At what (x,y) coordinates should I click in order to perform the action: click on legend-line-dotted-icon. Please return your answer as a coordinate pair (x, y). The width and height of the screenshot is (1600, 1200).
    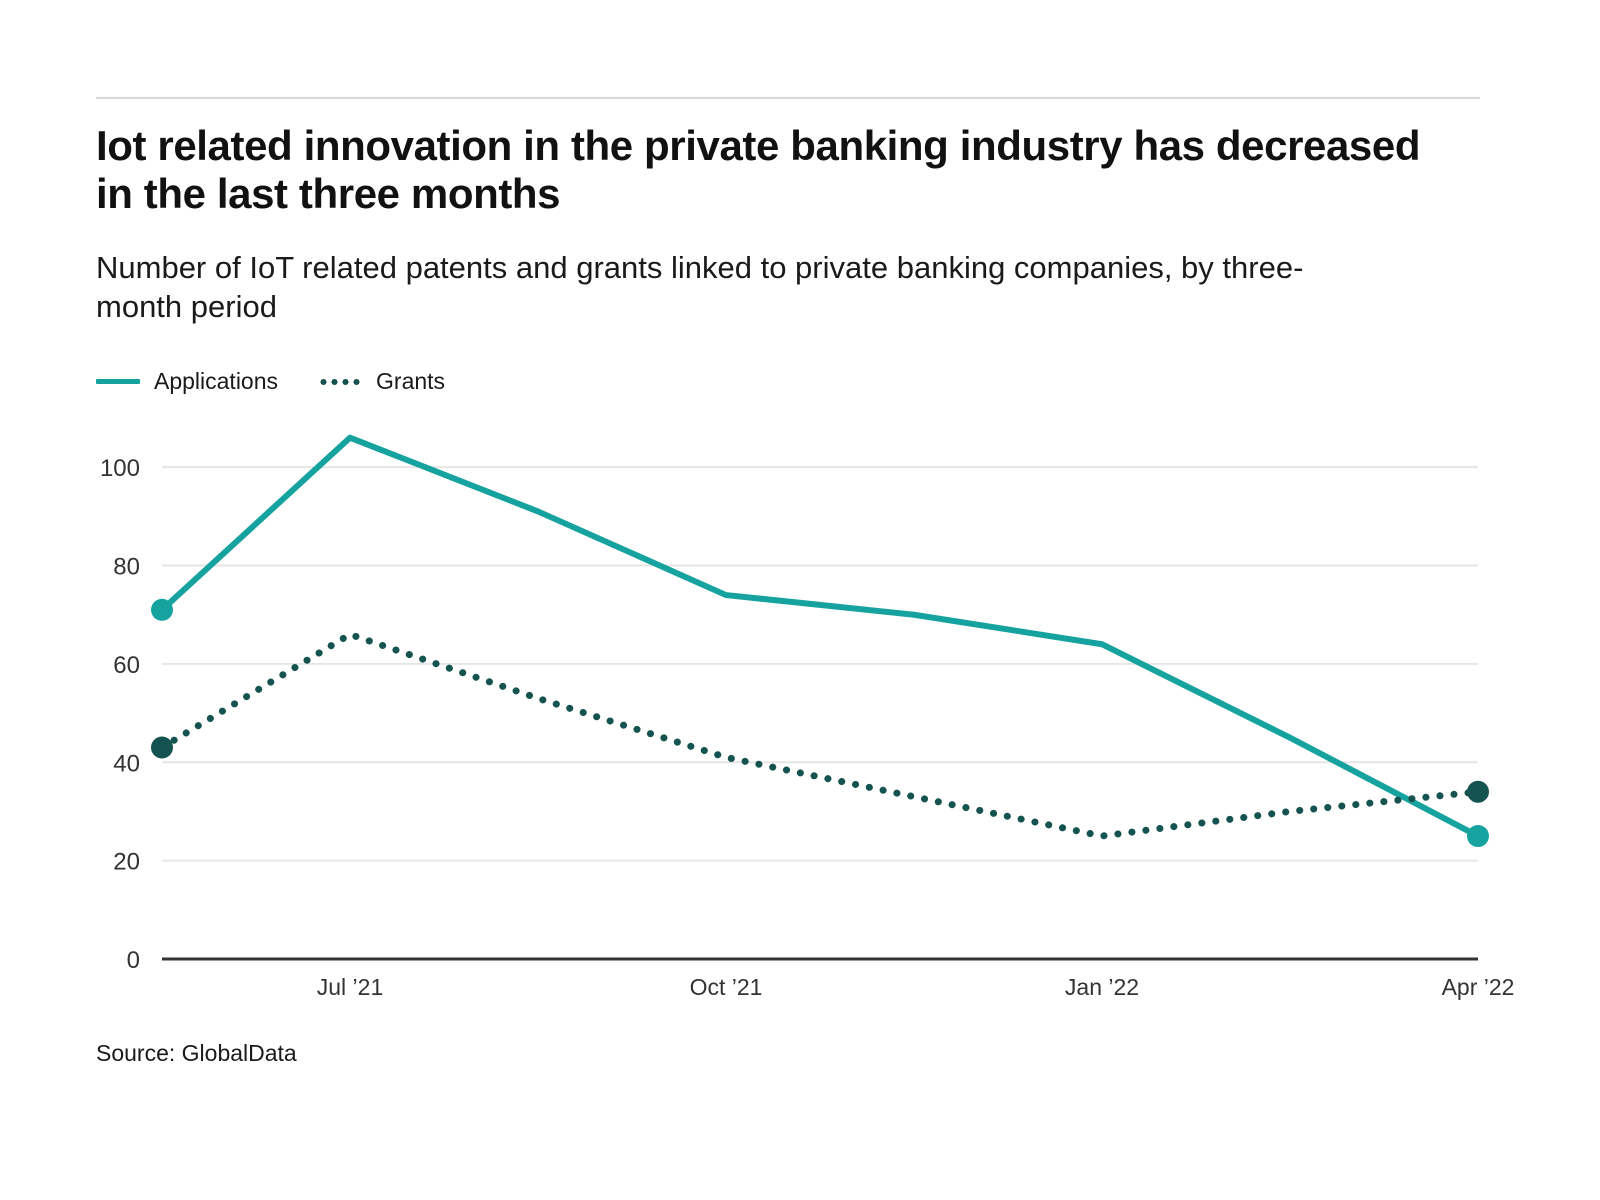
    Looking at the image, I should click on (340, 381).